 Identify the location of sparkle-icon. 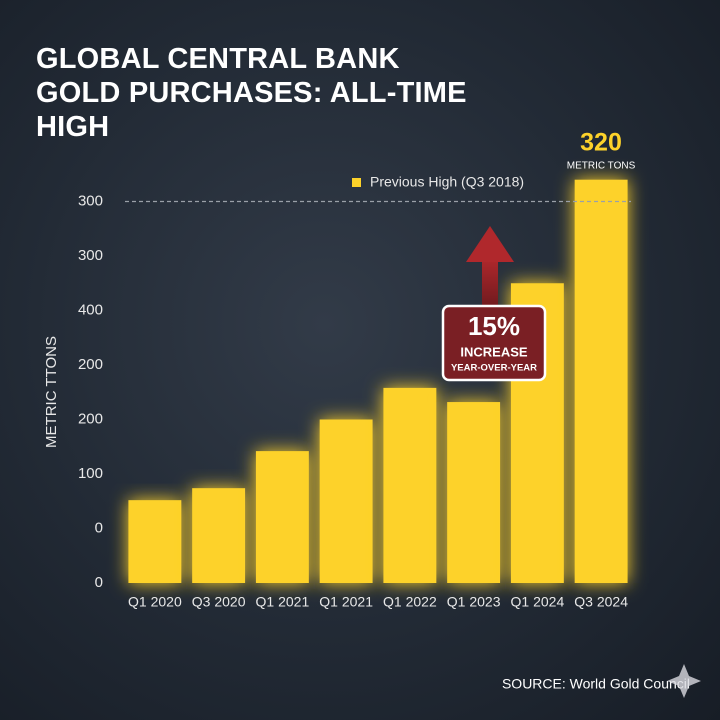
(684, 681).